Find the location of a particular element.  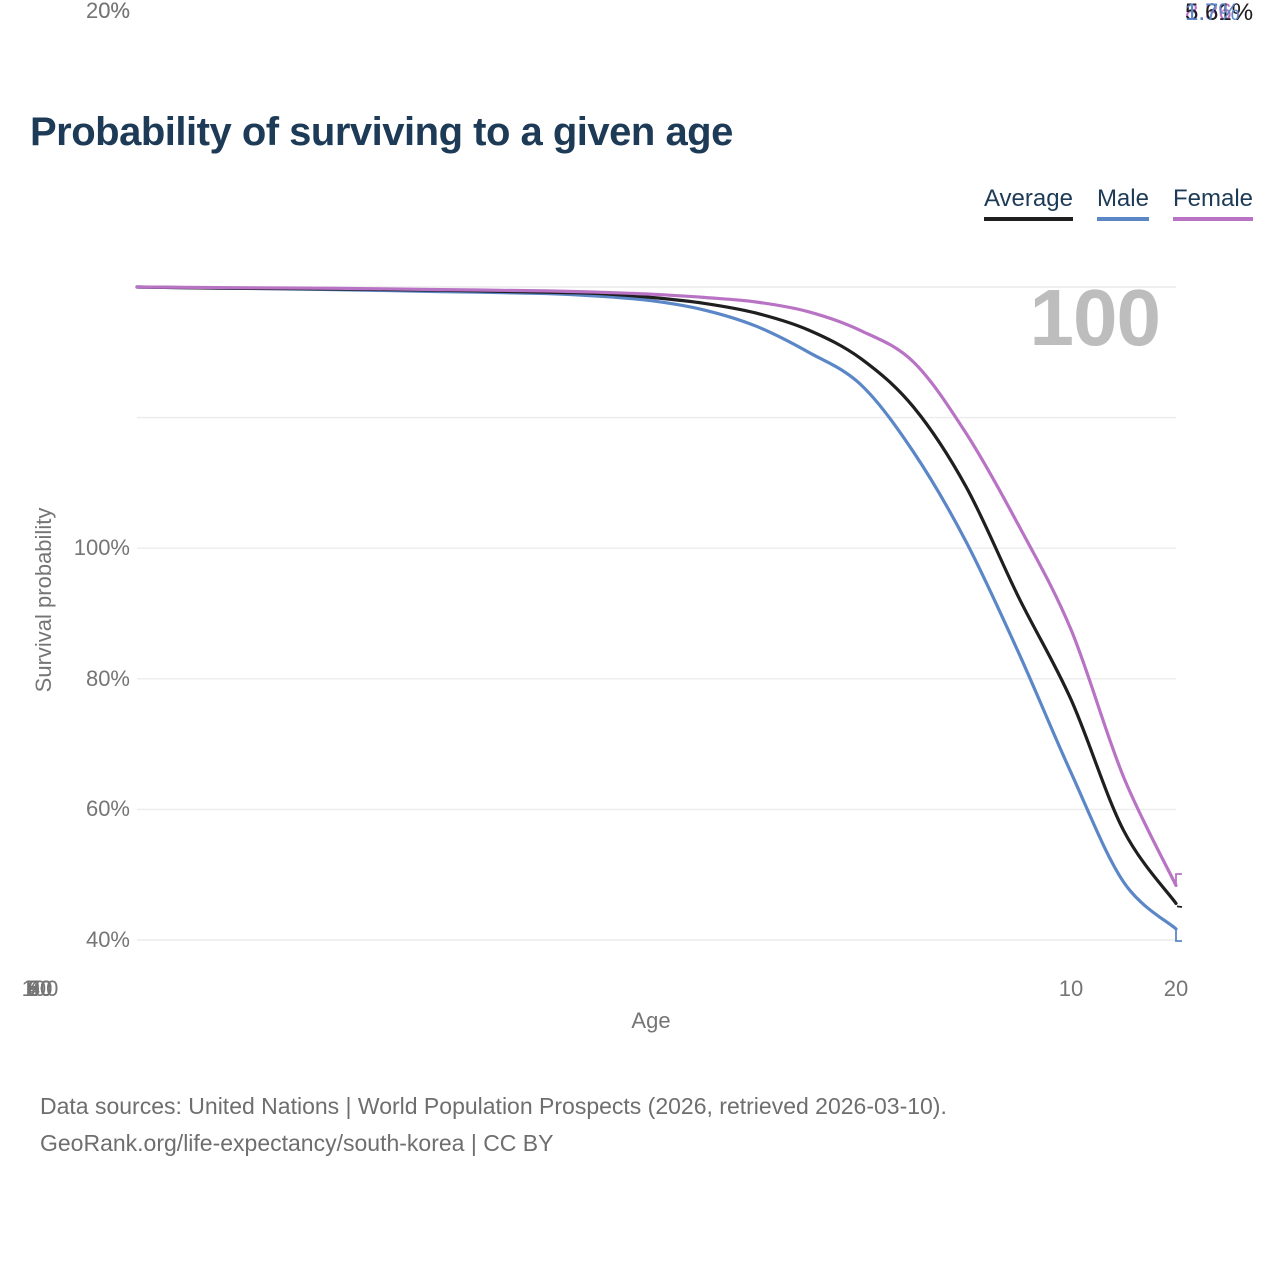

x-tick: 40 is located at coordinates (40, 988).